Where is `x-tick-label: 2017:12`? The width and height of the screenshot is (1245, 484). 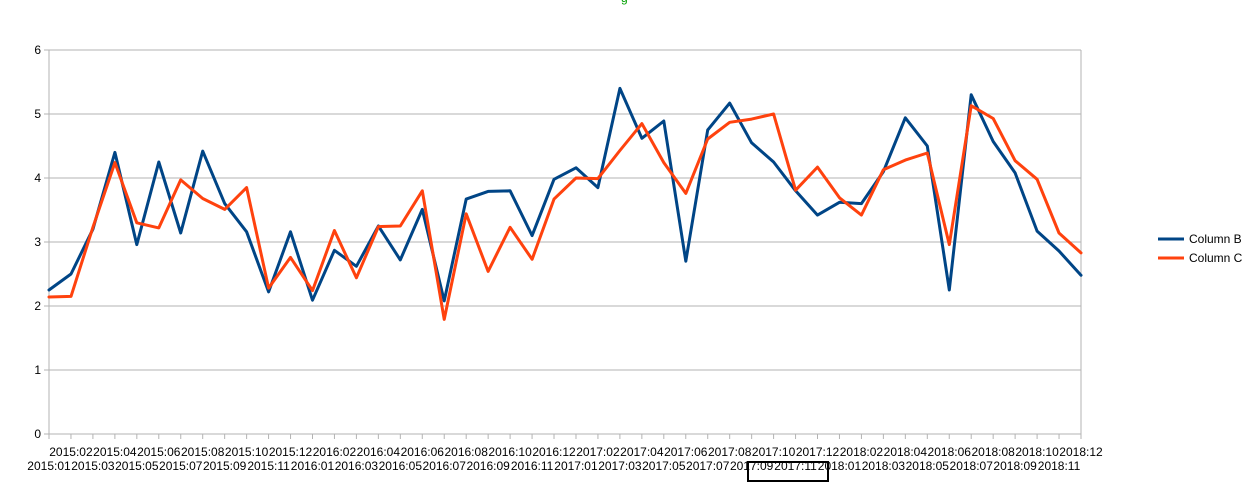
x-tick-label: 2017:12 is located at coordinates (818, 452).